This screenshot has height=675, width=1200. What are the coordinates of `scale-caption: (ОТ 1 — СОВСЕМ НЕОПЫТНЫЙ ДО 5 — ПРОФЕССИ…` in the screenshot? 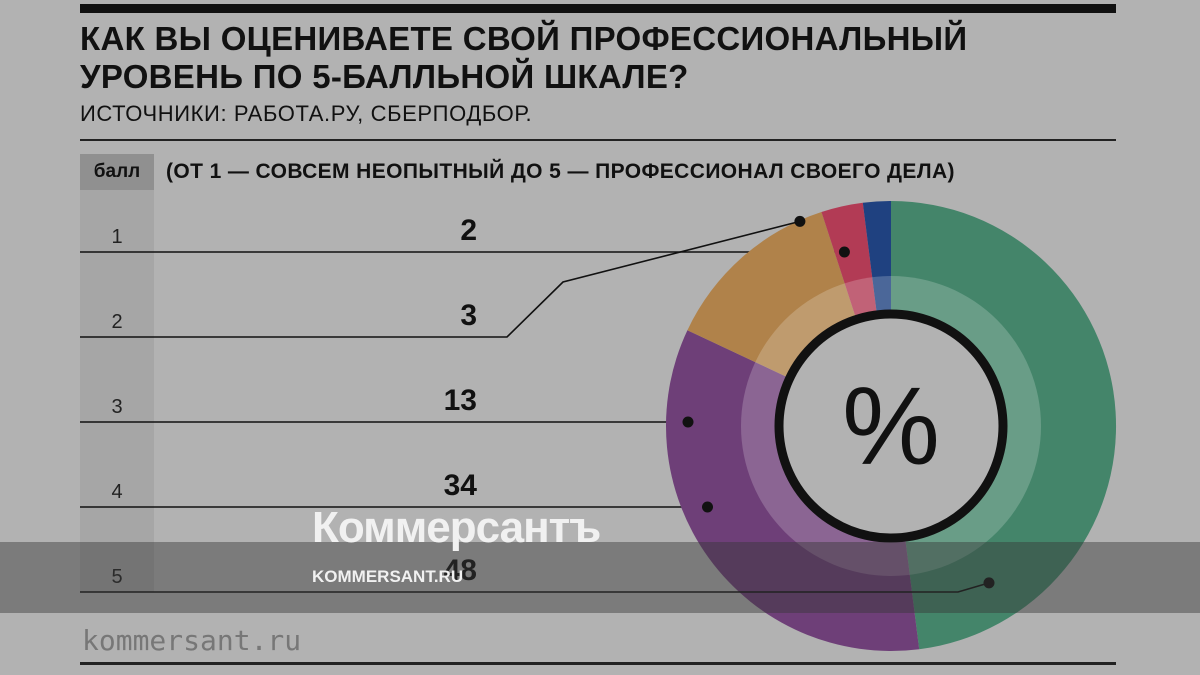 It's located at (560, 171).